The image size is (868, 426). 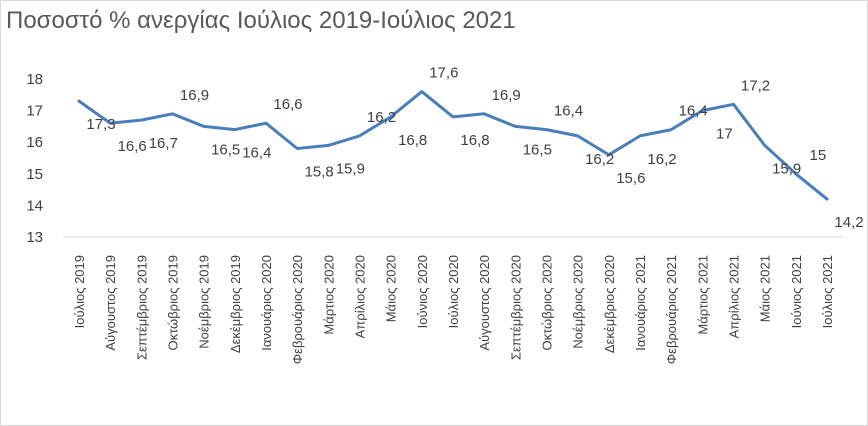 What do you see at coordinates (204, 302) in the screenshot?
I see `x-tick-label: Νοέμβριος 2019` at bounding box center [204, 302].